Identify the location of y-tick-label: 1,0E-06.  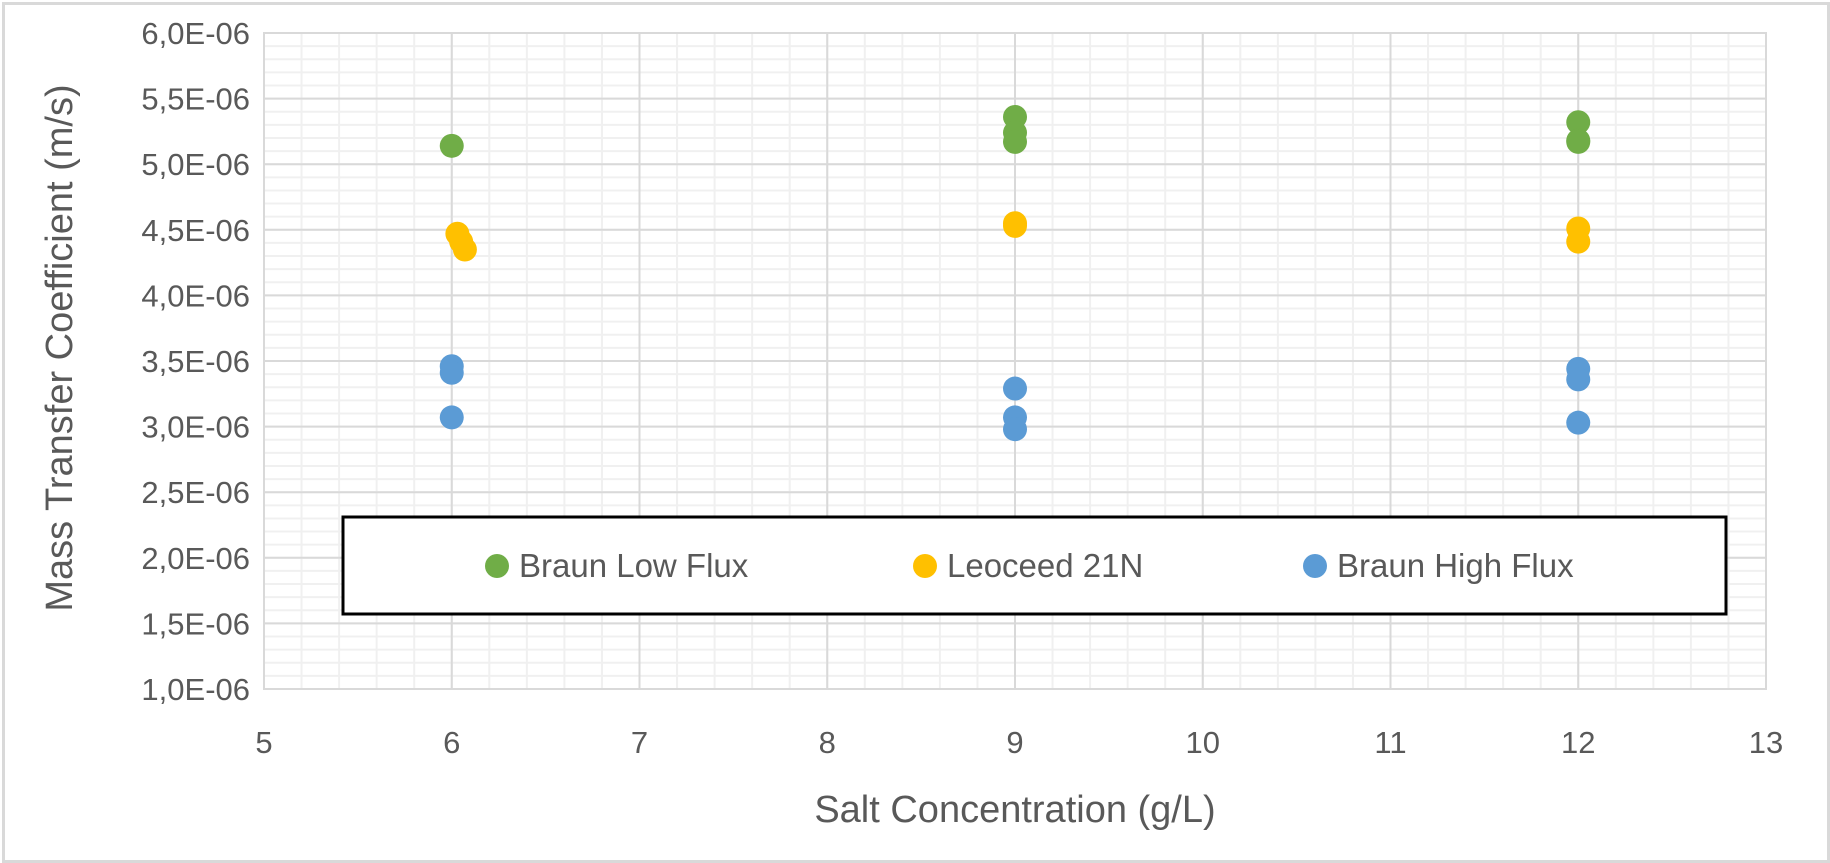
(195, 689).